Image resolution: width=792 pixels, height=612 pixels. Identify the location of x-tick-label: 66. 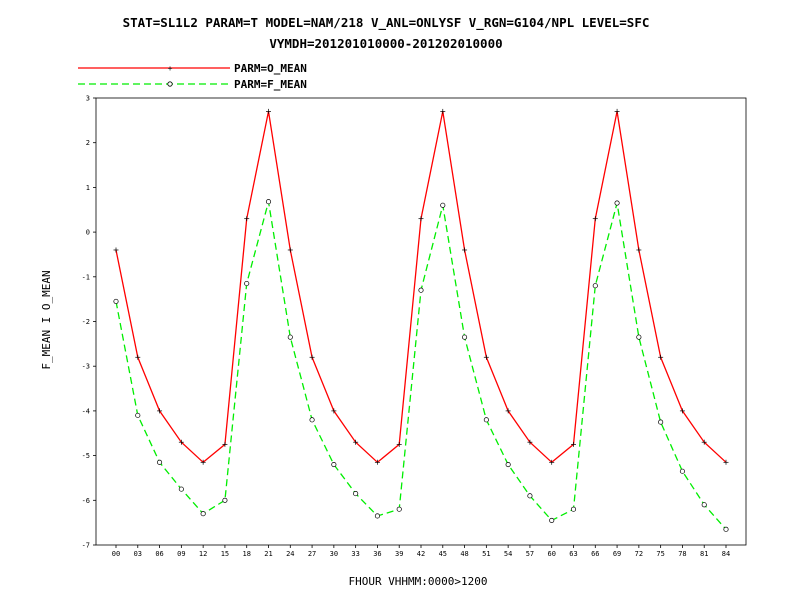
(595, 554).